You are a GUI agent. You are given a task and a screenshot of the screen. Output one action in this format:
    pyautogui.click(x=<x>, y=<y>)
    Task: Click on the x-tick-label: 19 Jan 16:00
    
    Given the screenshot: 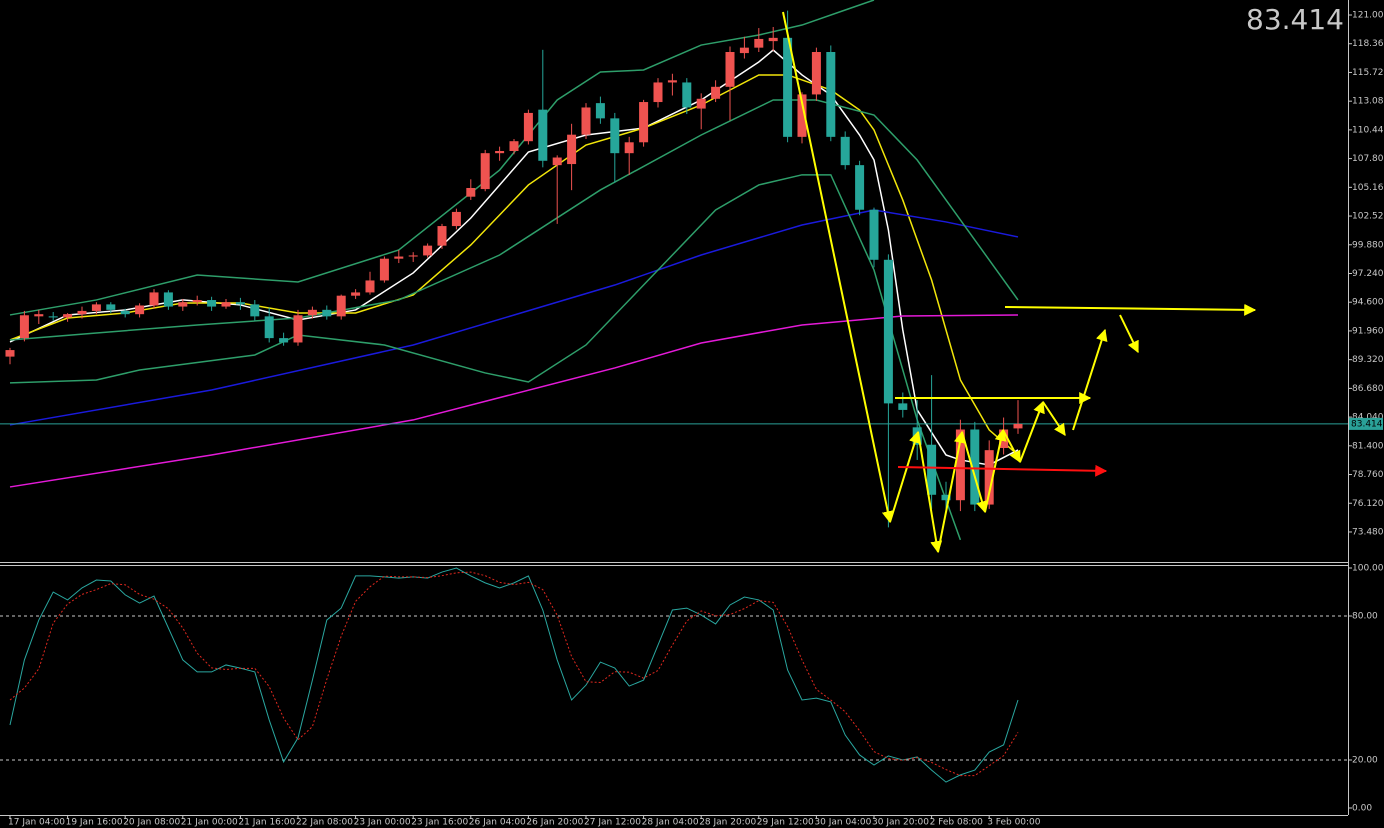 What is the action you would take?
    pyautogui.click(x=94, y=823)
    